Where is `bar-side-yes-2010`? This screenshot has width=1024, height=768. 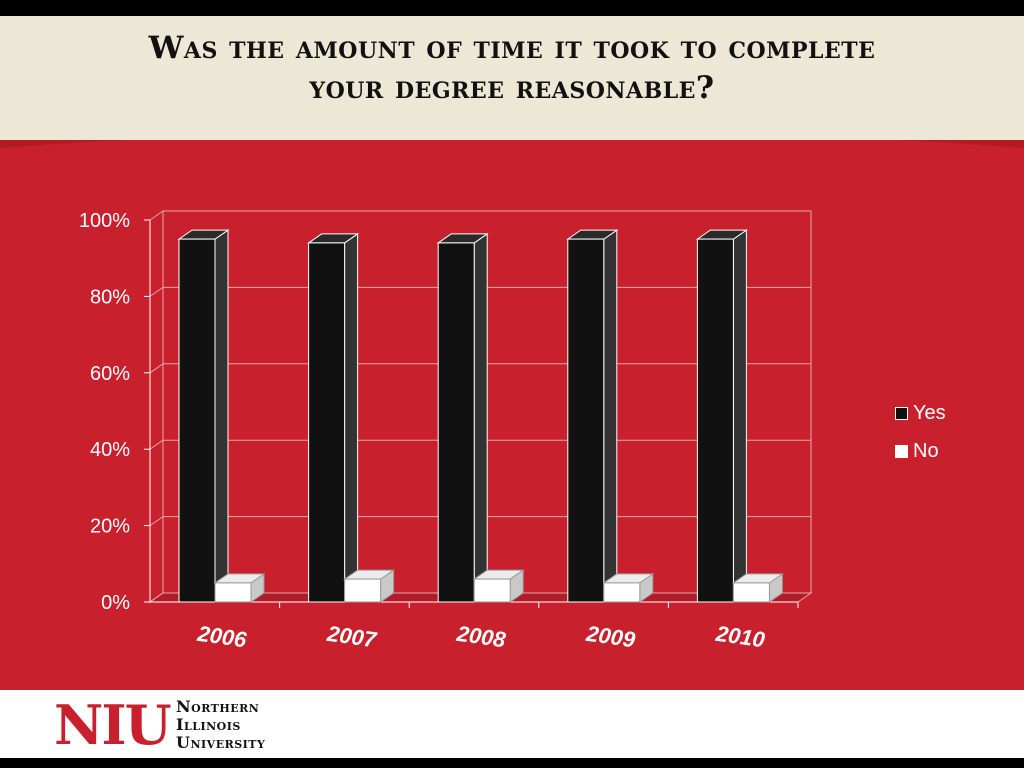 bar-side-yes-2010 is located at coordinates (739, 416).